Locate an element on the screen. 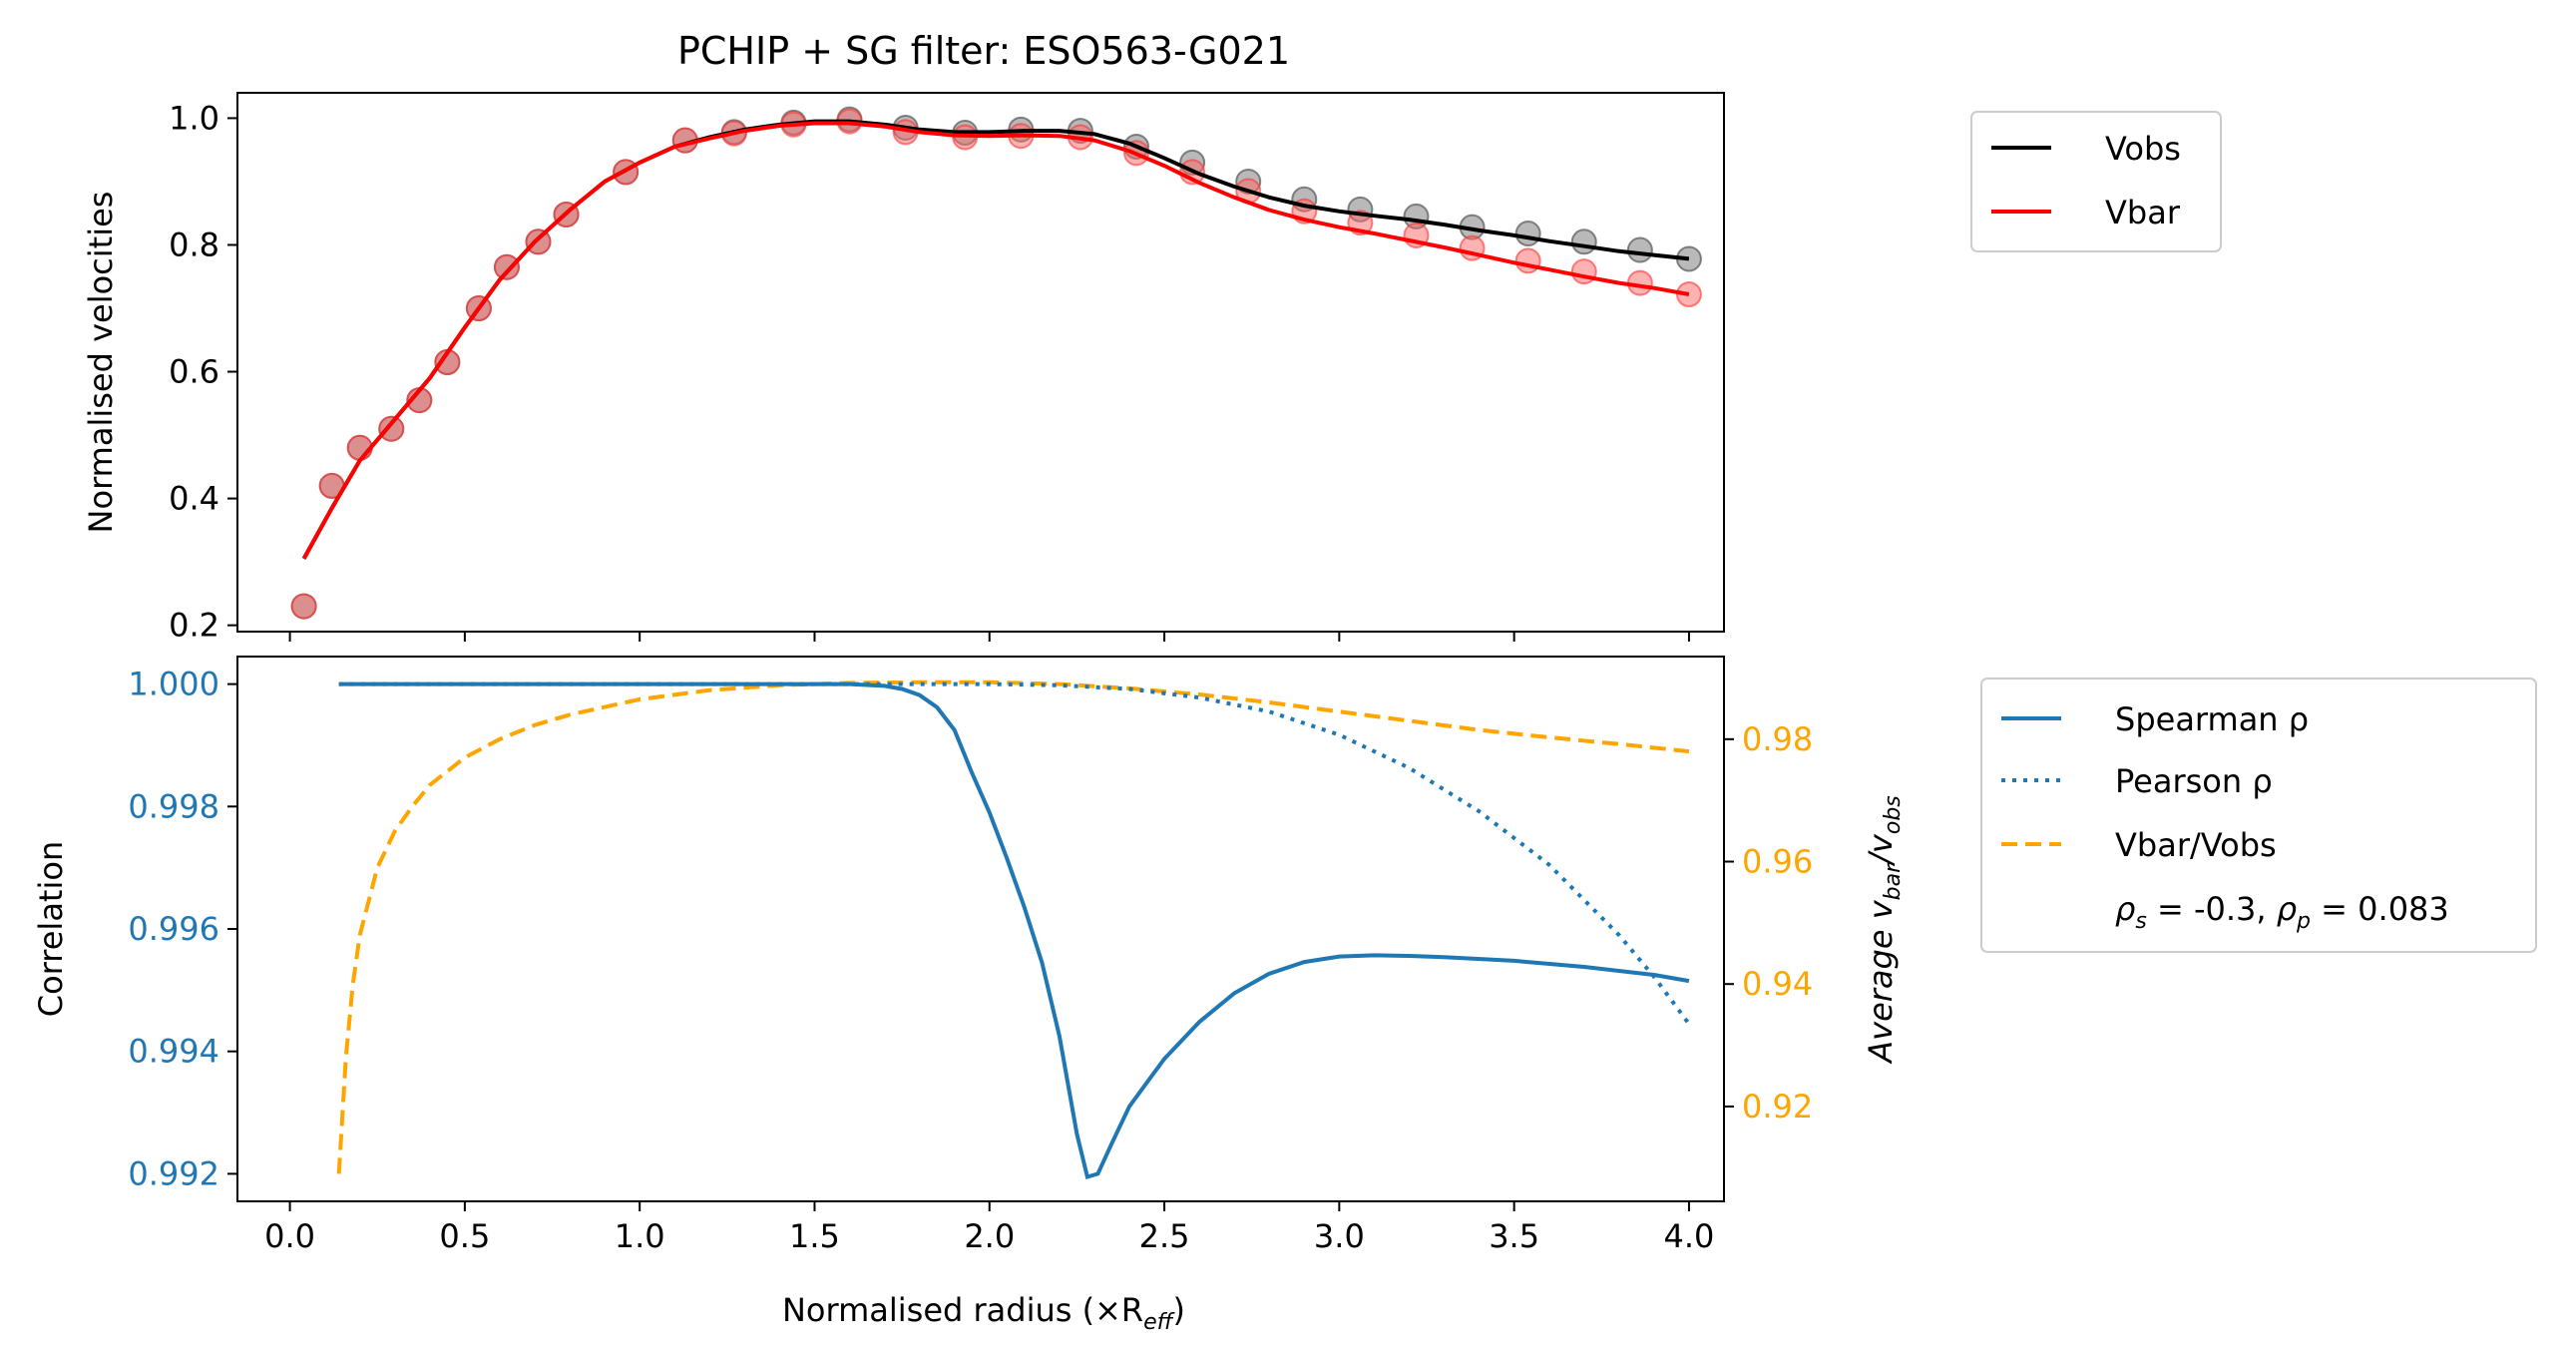 Image resolution: width=2576 pixels, height=1359 pixels. bottom-right-y-axis-label: Average vbar/vobs is located at coordinates (1884, 930).